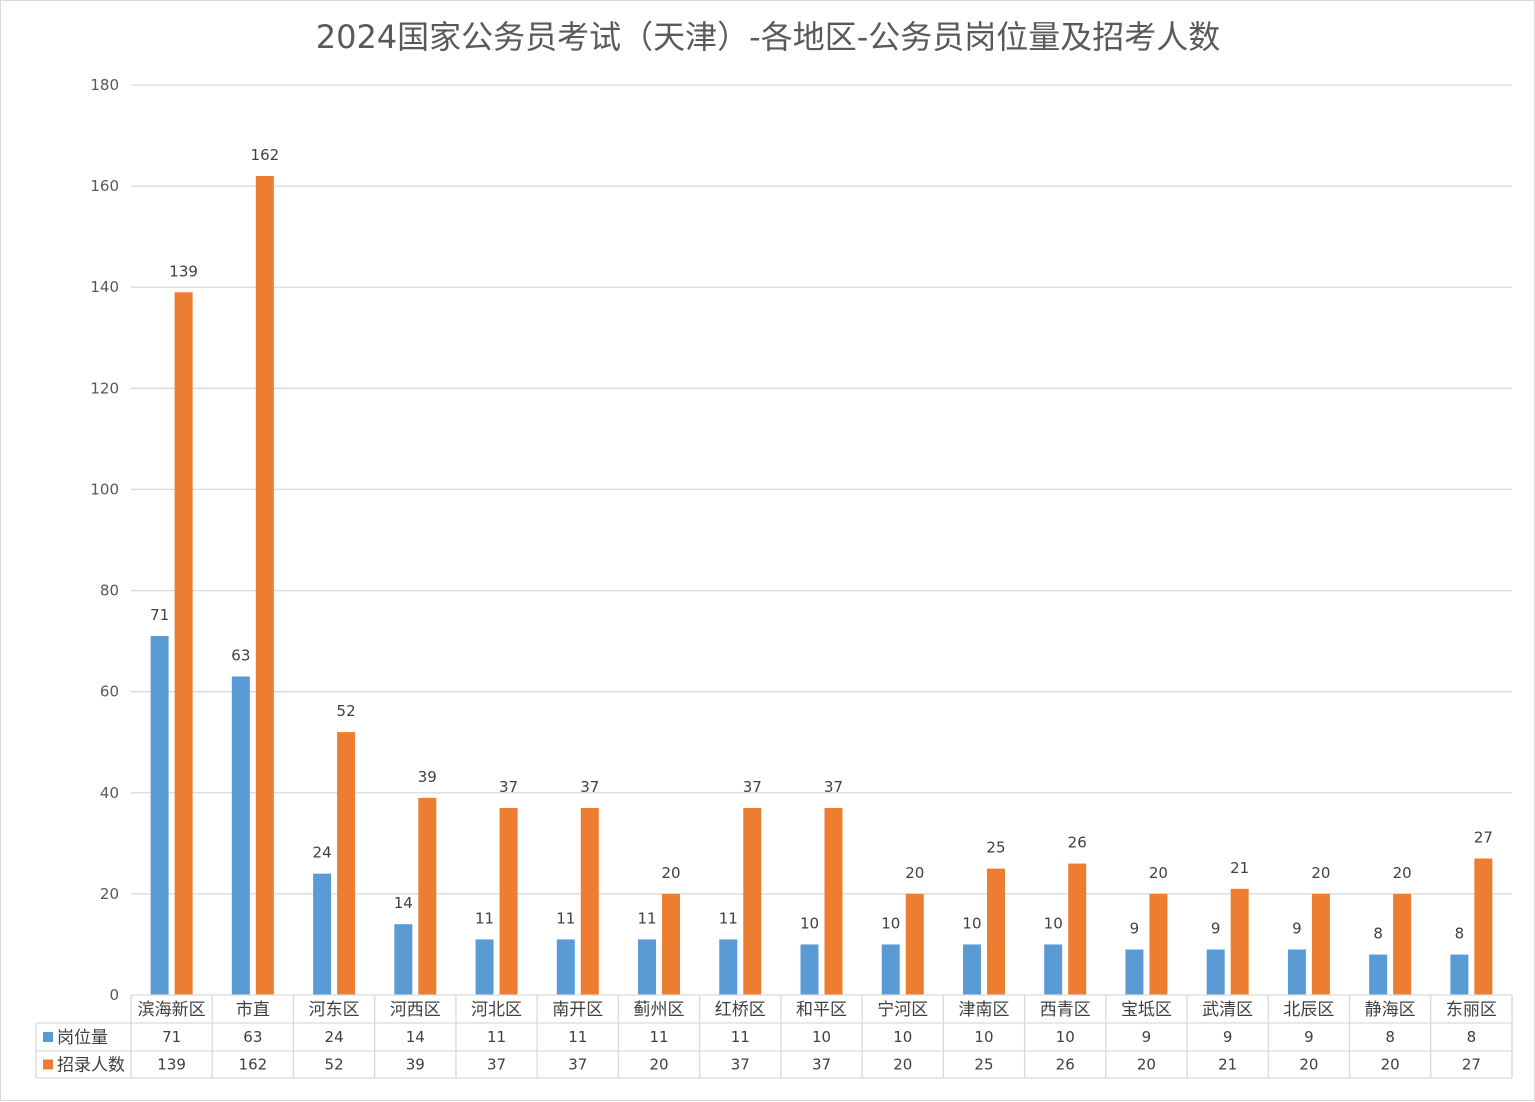 This screenshot has height=1102, width=1535. What do you see at coordinates (346, 711) in the screenshot?
I see `data-label: 52` at bounding box center [346, 711].